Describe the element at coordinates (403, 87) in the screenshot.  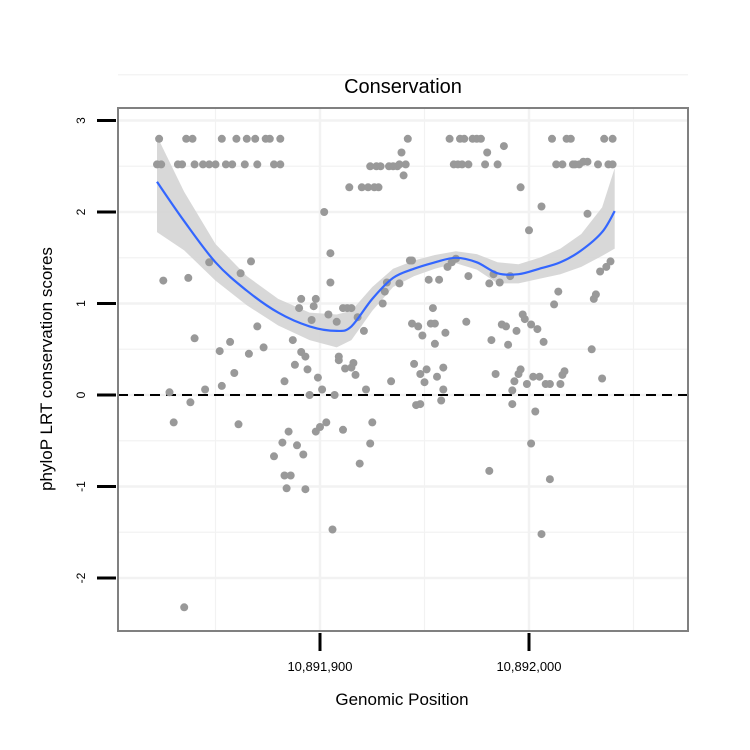
I see `chart-title: Conservation` at that location.